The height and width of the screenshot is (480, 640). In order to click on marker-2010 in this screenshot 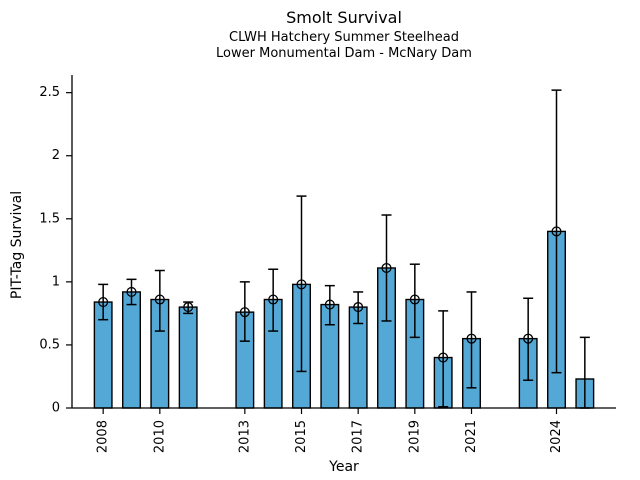, I will do `click(159, 299)`.